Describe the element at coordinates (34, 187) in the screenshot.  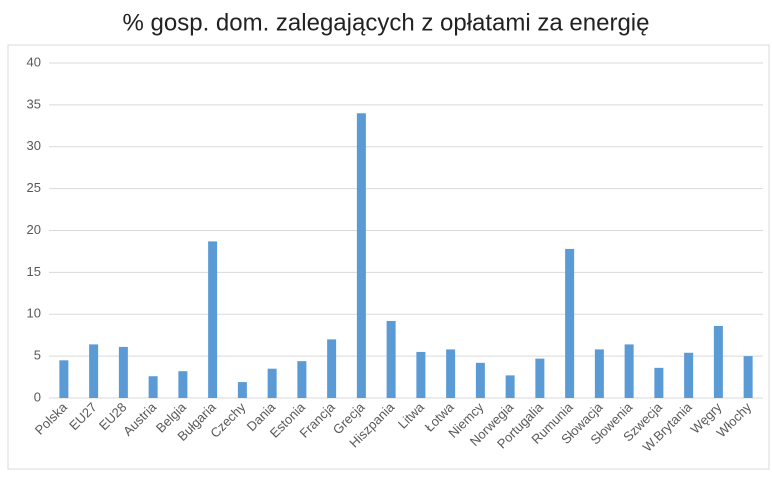
I see `y-tick-label: 25` at that location.